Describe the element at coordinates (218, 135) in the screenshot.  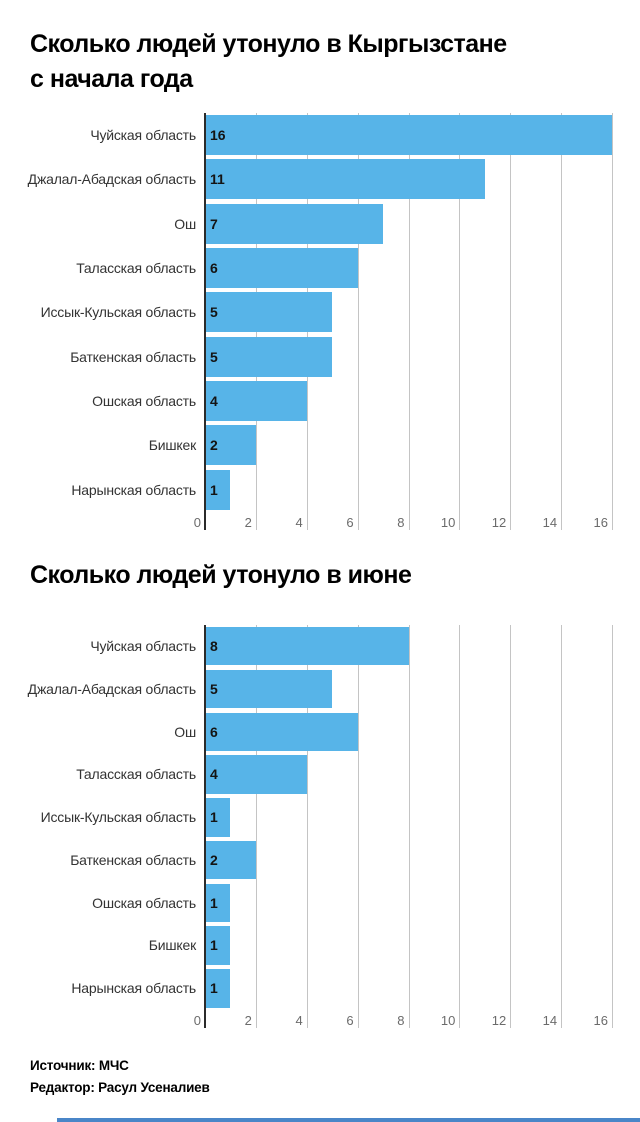
I see `value-label: 16` at that location.